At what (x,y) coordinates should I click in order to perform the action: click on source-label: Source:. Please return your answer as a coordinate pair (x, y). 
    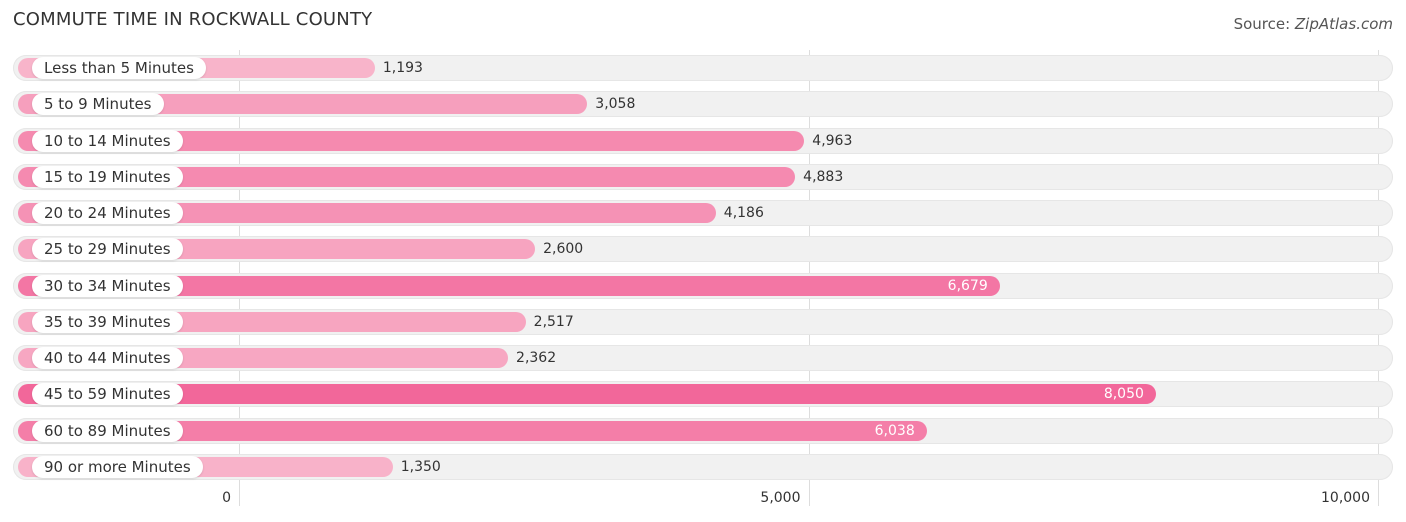
    Looking at the image, I should click on (1264, 24).